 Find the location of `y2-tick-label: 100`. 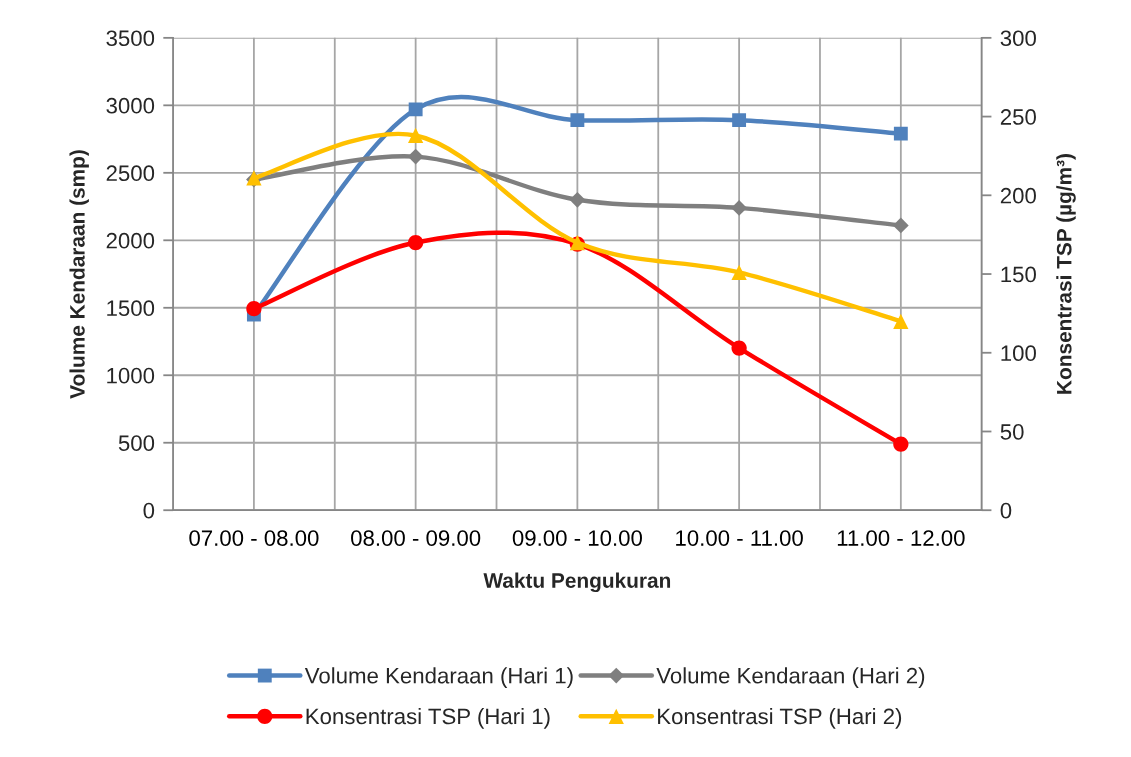

y2-tick-label: 100 is located at coordinates (1018, 353).